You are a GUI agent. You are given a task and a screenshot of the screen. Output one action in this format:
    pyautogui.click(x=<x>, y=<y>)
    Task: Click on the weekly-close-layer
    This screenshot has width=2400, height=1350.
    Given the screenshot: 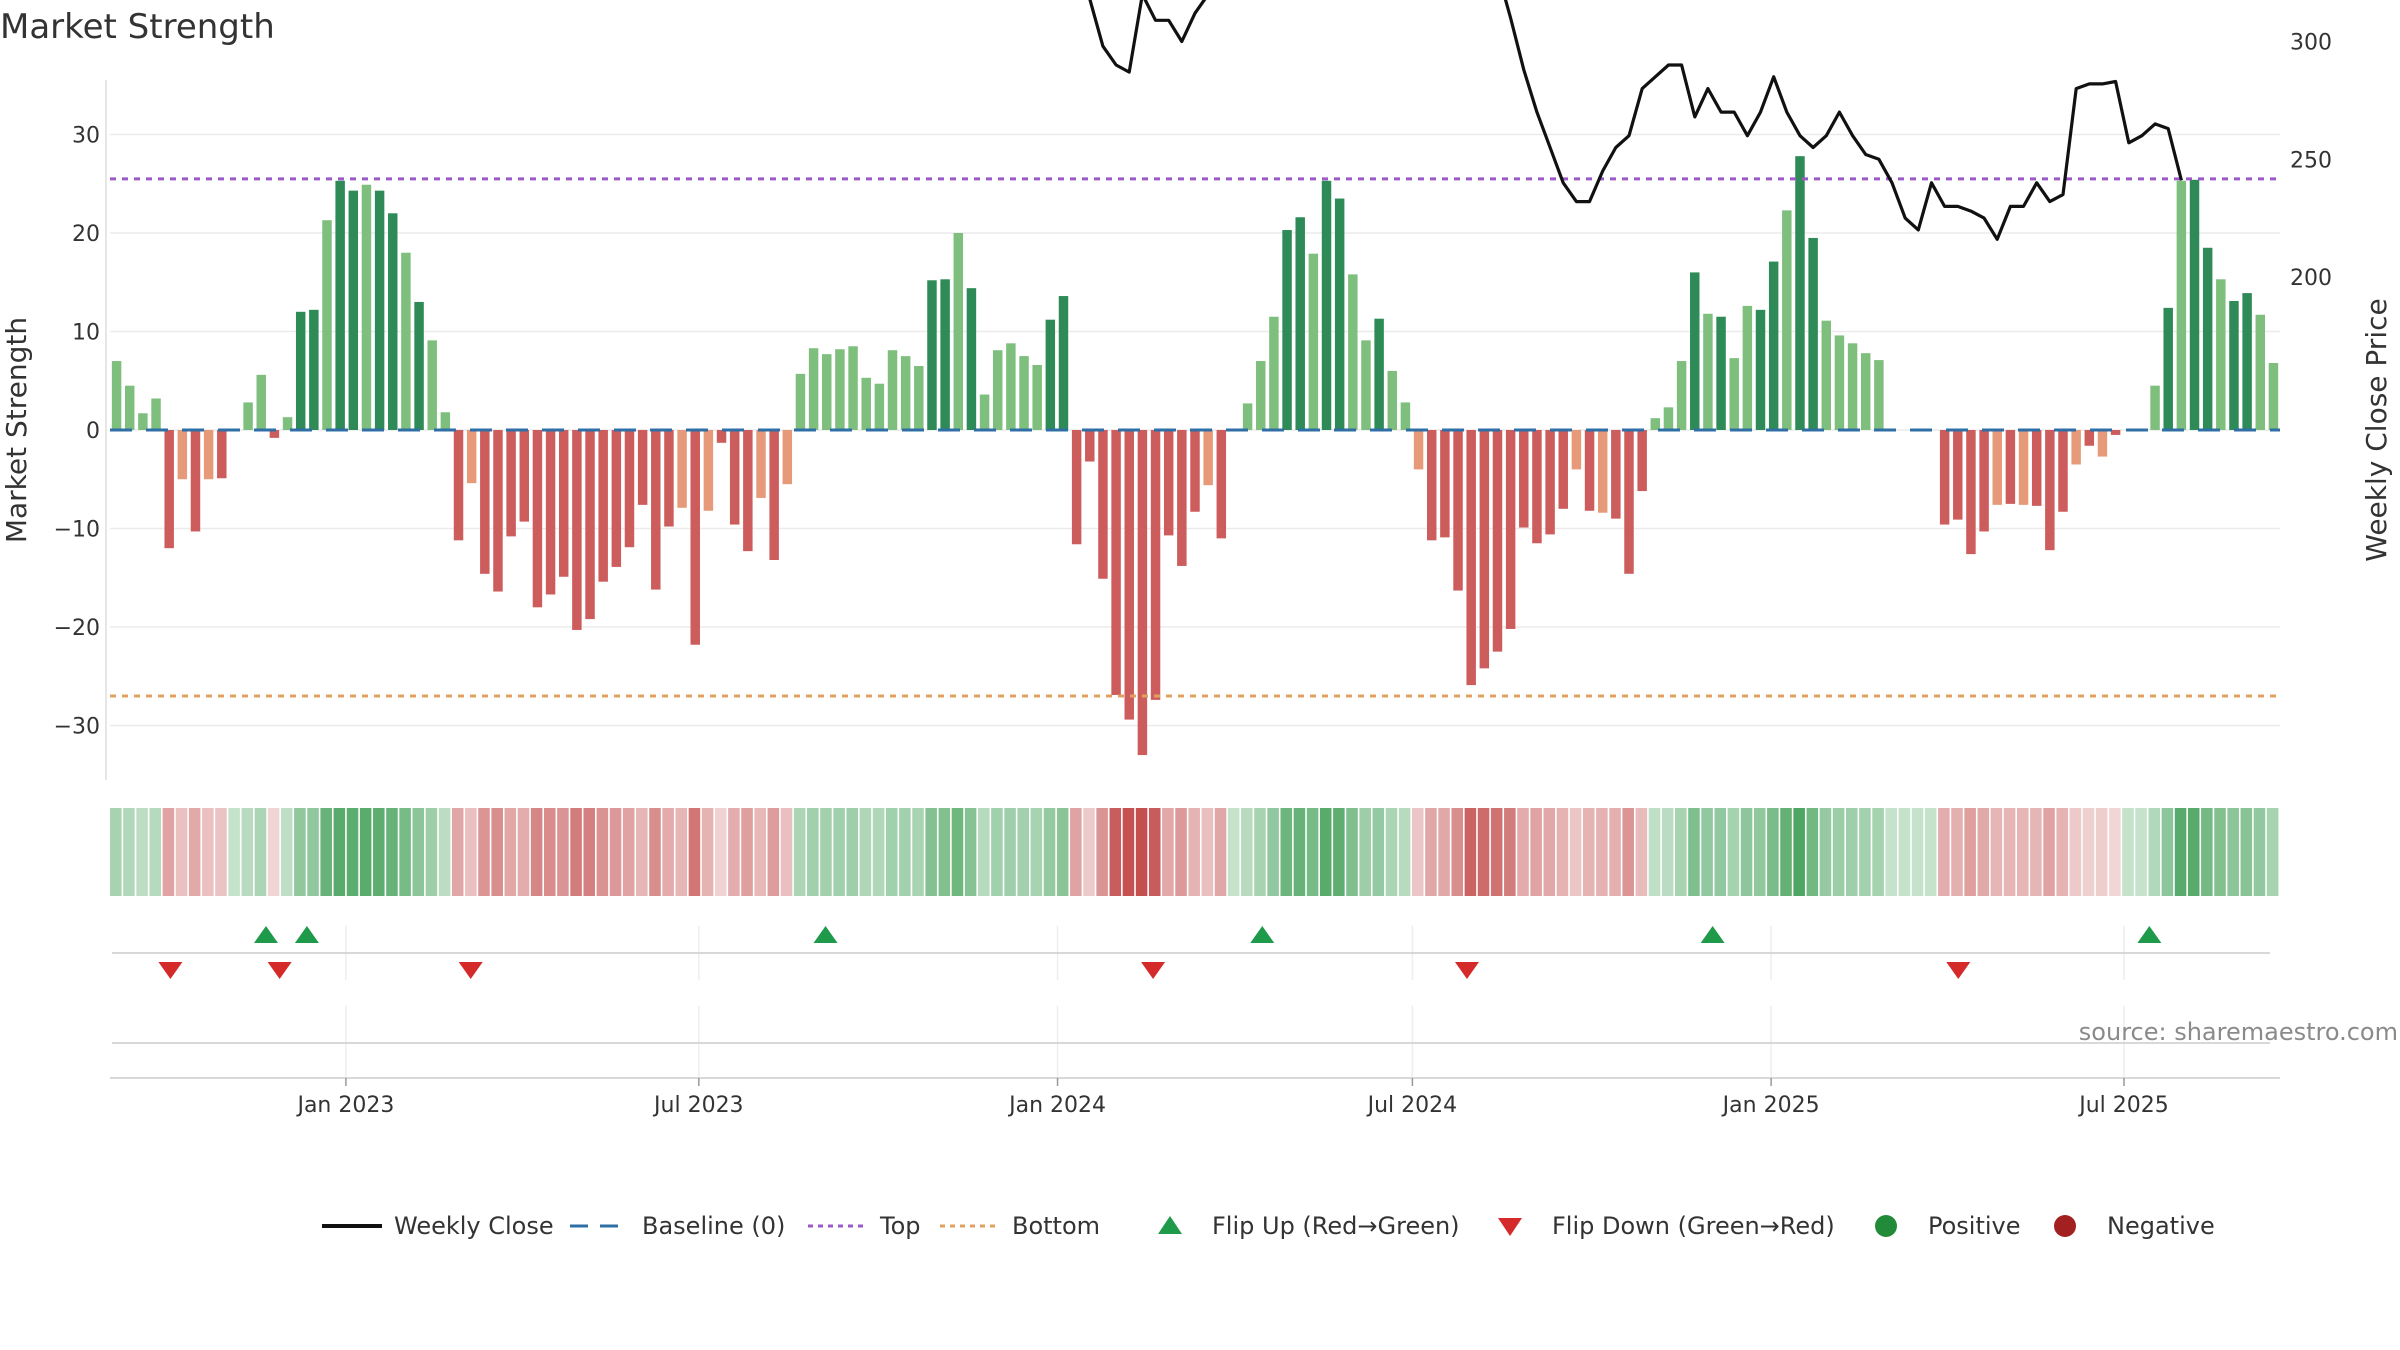 What is the action you would take?
    pyautogui.click(x=1635, y=120)
    